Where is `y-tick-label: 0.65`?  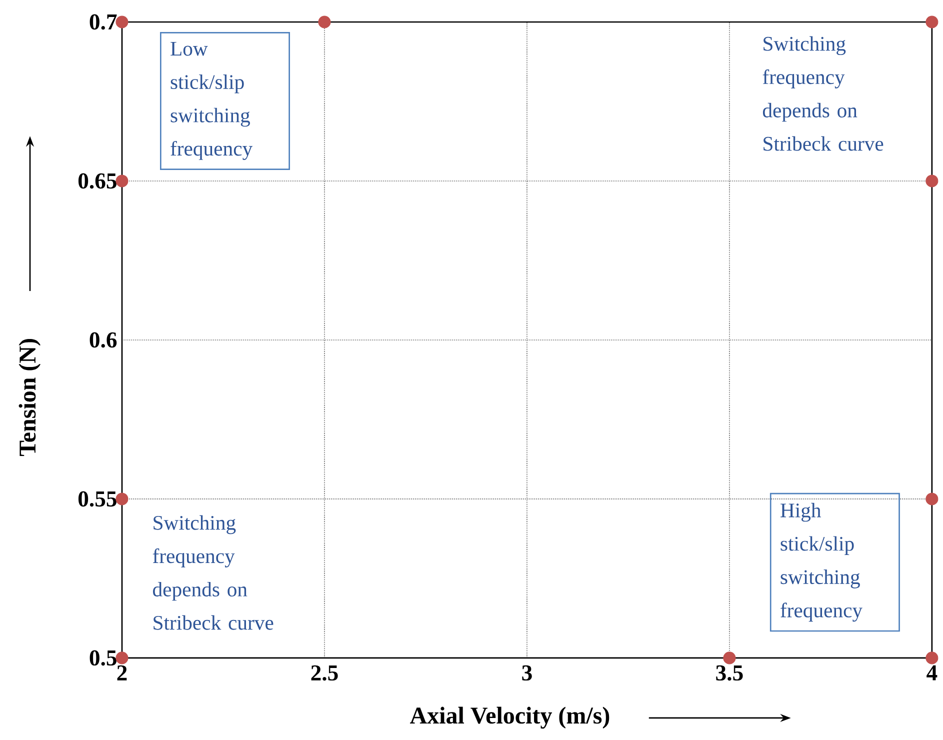
y-tick-label: 0.65 is located at coordinates (97, 181).